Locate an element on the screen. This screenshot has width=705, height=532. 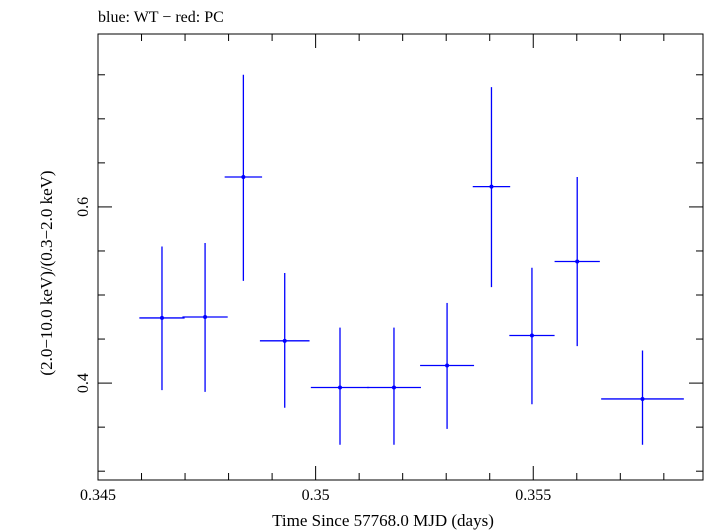
y-tick-label: 0.4 is located at coordinates (83, 383).